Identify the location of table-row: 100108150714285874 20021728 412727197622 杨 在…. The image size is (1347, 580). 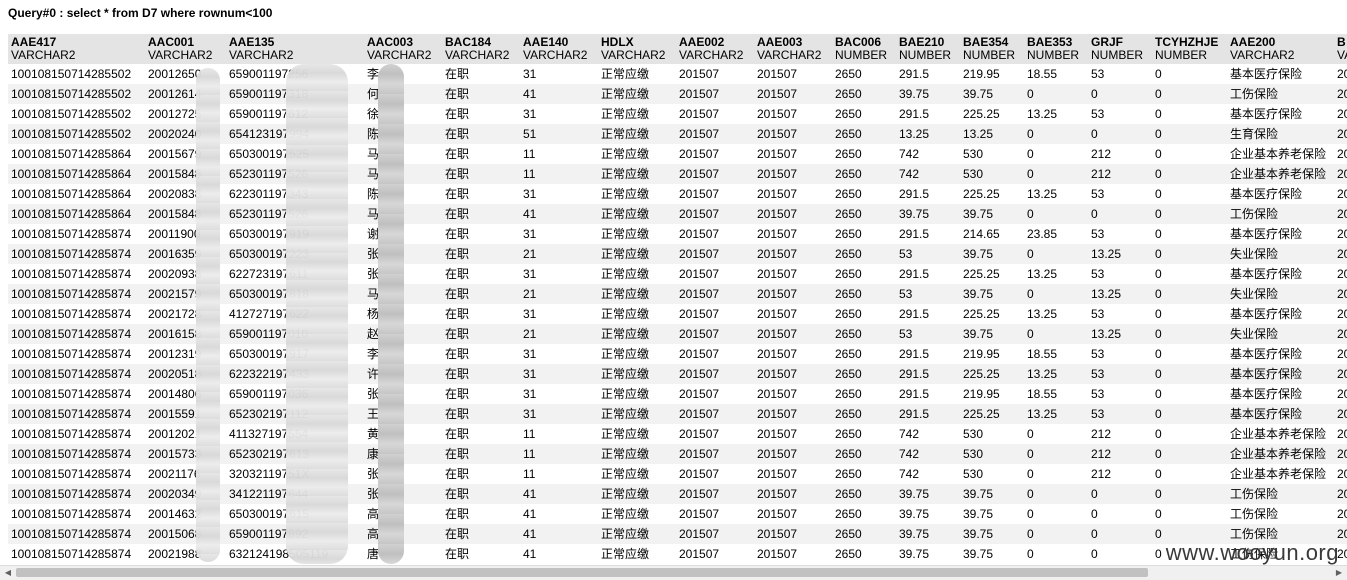
(677, 314).